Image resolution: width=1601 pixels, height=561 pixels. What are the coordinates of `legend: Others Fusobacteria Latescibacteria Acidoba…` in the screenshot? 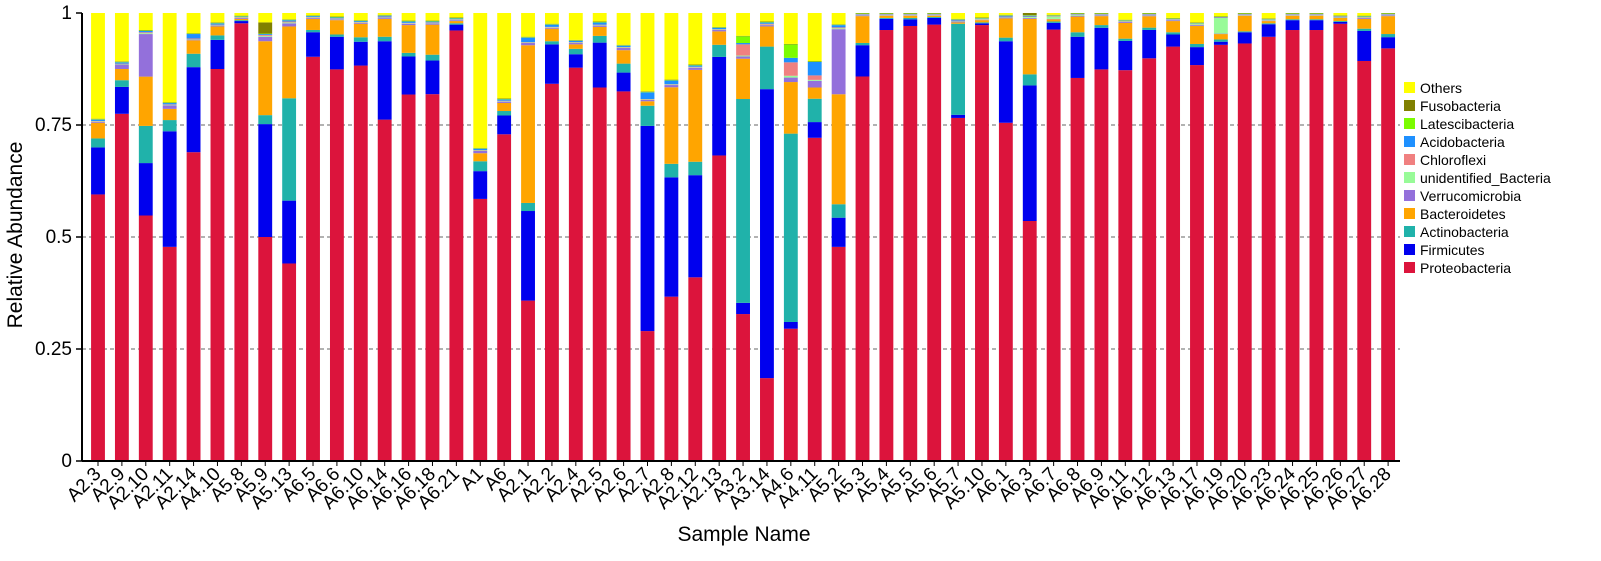 It's located at (1477, 178).